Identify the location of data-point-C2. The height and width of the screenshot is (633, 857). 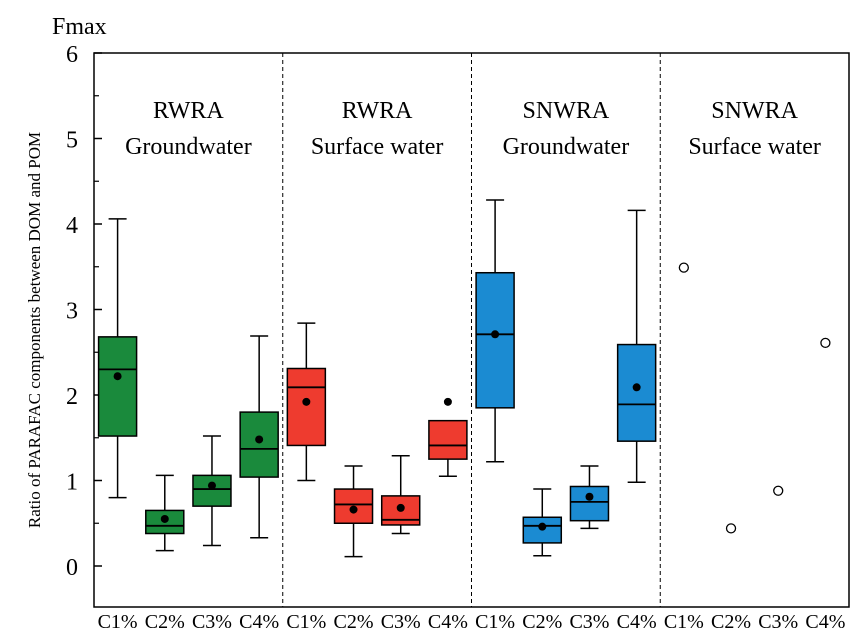
(731, 528).